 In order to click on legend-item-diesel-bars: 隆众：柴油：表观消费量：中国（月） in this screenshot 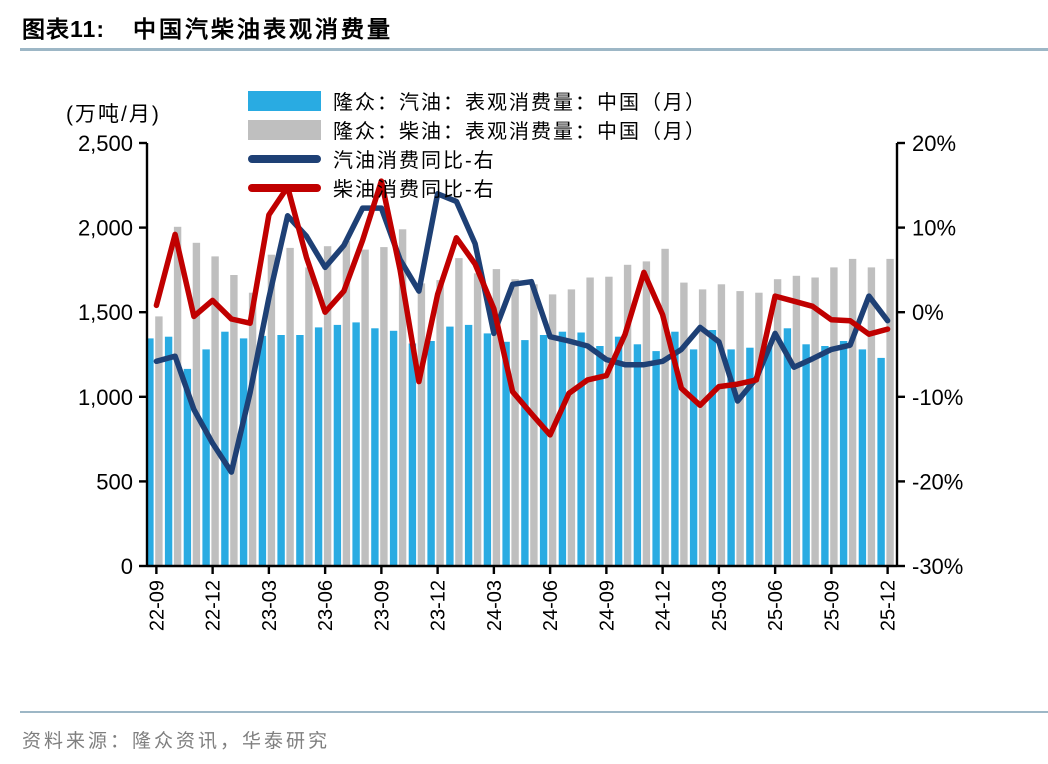, I will do `click(477, 129)`.